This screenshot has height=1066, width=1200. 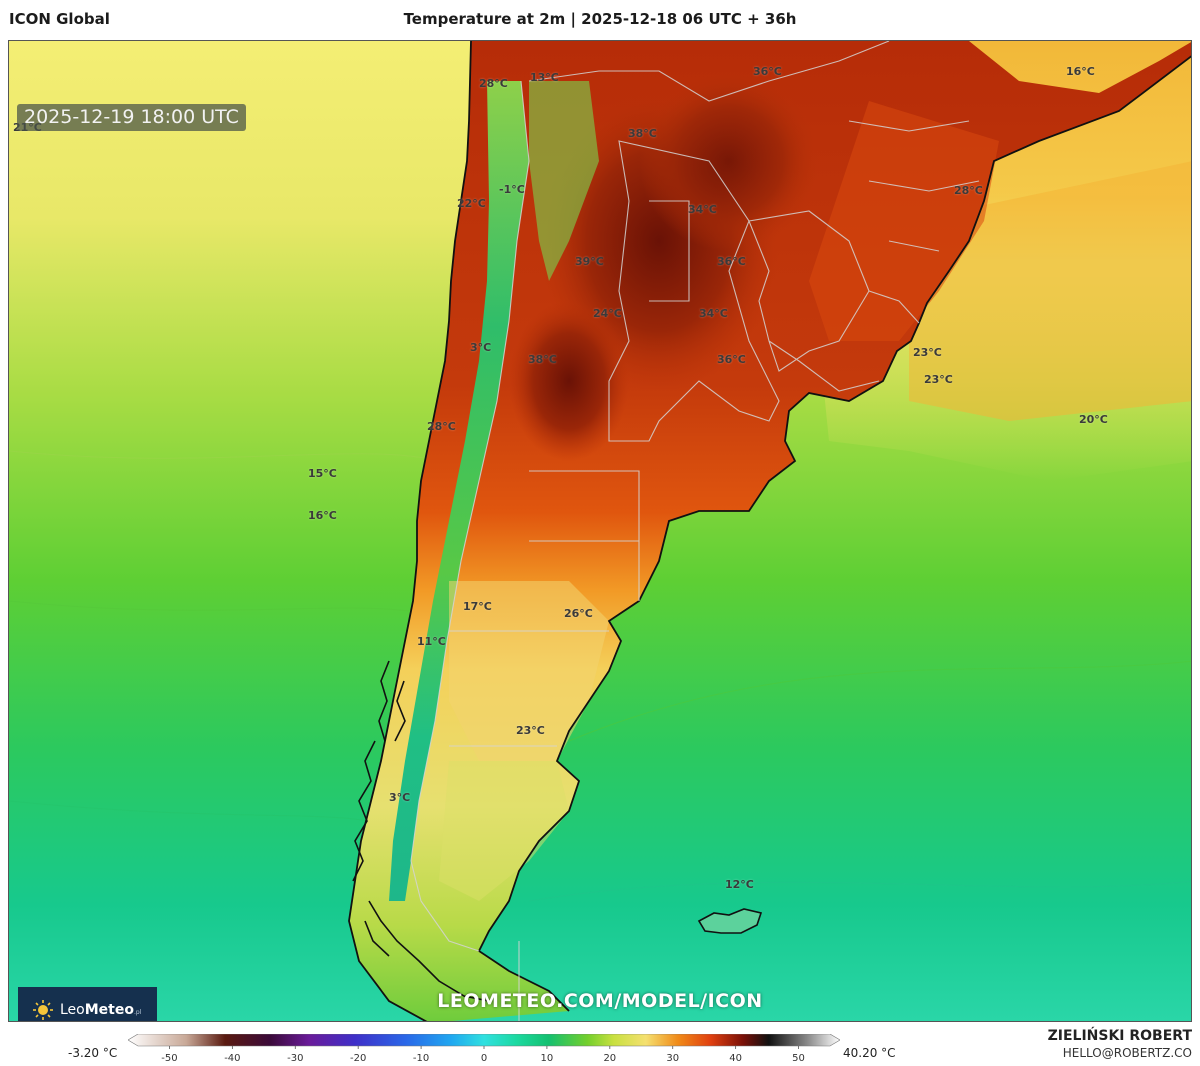 What do you see at coordinates (512, 189) in the screenshot?
I see `temperature-label: -1°C` at bounding box center [512, 189].